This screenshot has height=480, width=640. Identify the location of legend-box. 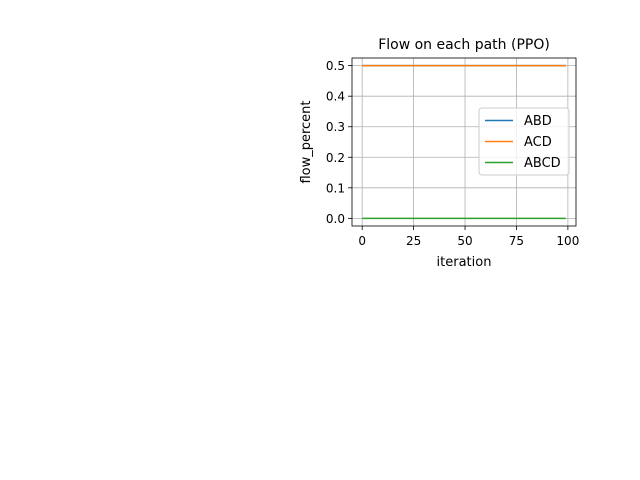
(524, 141).